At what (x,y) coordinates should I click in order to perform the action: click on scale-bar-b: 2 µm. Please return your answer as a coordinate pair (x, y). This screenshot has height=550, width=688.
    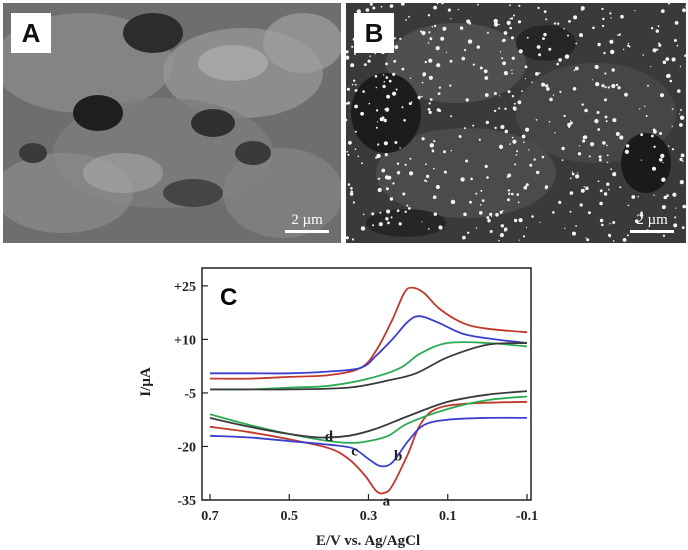
    Looking at the image, I should click on (652, 222).